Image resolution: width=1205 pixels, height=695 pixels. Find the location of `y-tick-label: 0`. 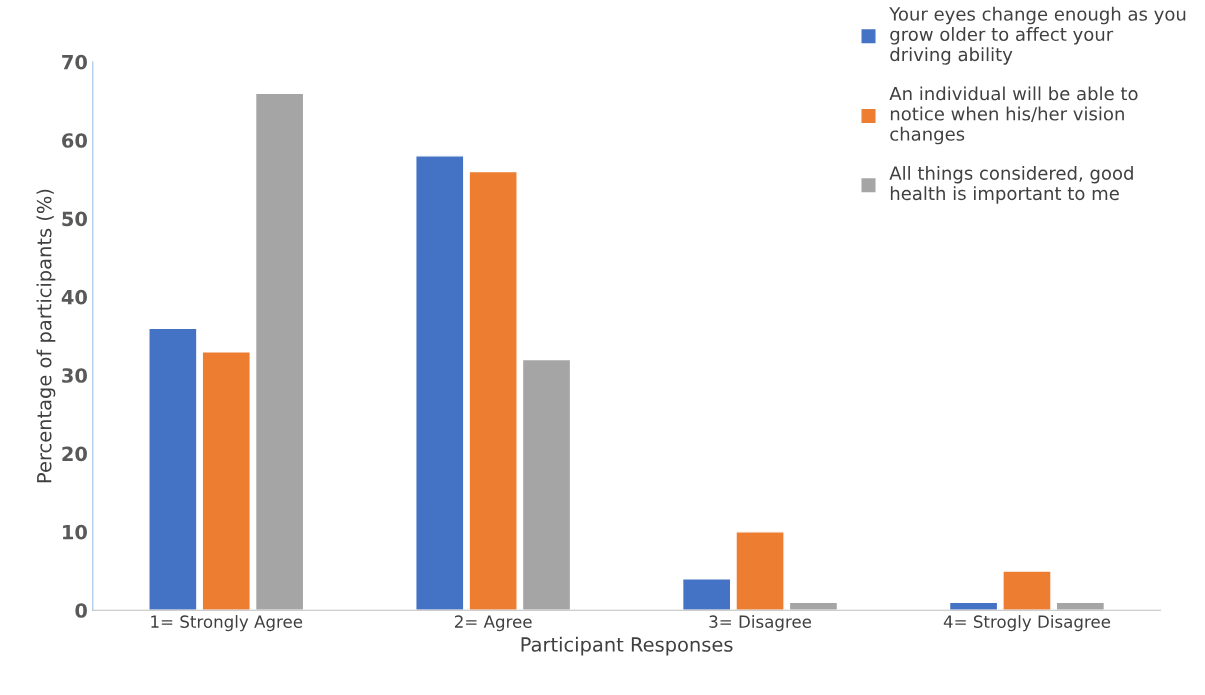

y-tick-label: 0 is located at coordinates (81, 610).